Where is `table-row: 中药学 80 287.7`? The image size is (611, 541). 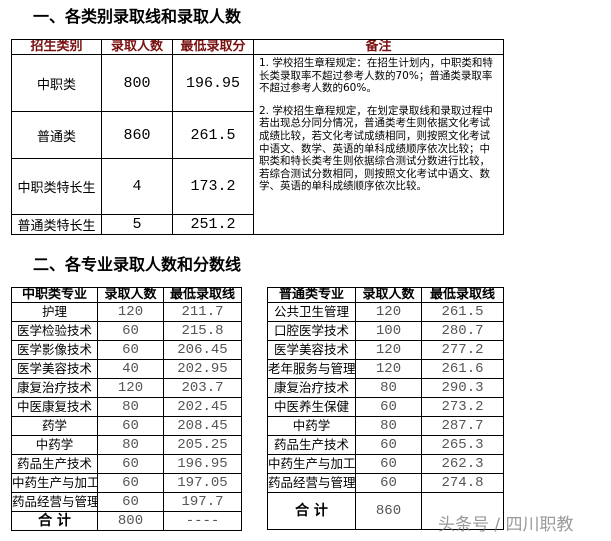 table-row: 中药学 80 287.7 is located at coordinates (385, 426).